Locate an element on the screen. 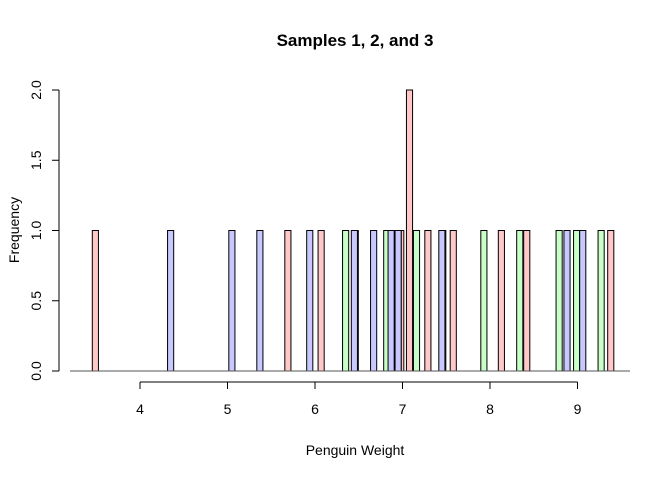  y-axis: 0.0 0.5 1.0 1.5 2.0 is located at coordinates (44, 230).